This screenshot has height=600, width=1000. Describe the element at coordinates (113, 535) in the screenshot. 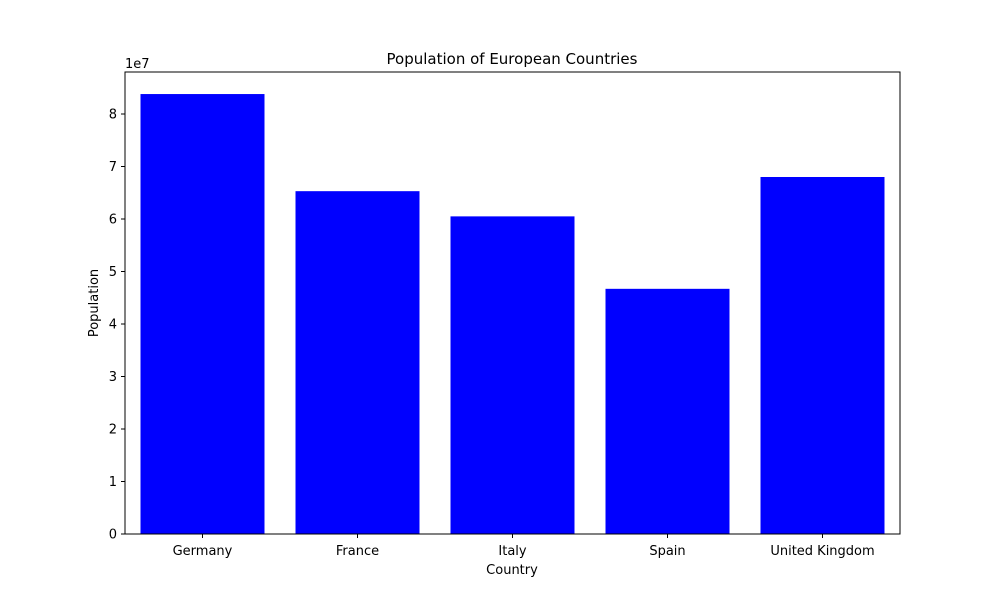

I see `y-tick-label: 0` at that location.